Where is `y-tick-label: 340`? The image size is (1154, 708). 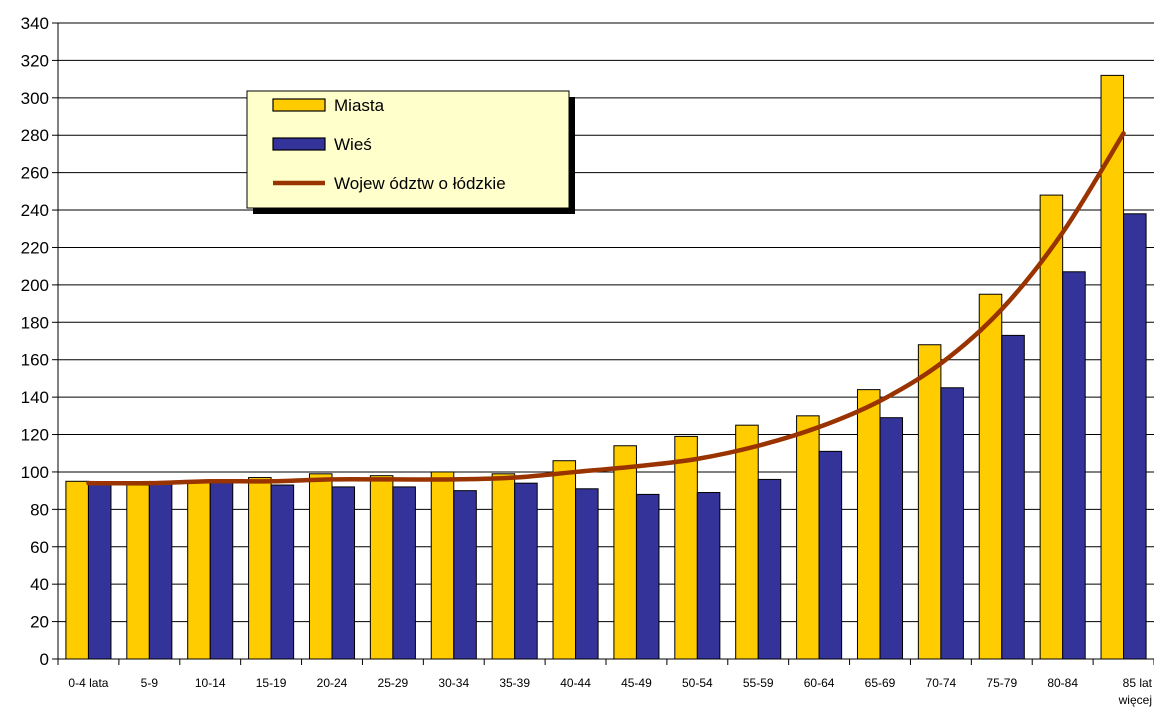 y-tick-label: 340 is located at coordinates (35, 23).